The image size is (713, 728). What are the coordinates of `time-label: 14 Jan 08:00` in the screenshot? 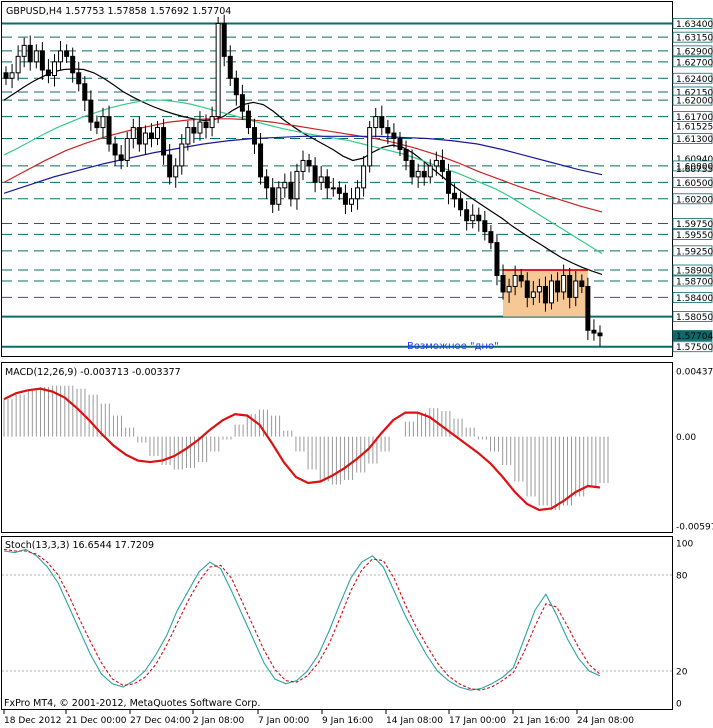 It's located at (414, 721).